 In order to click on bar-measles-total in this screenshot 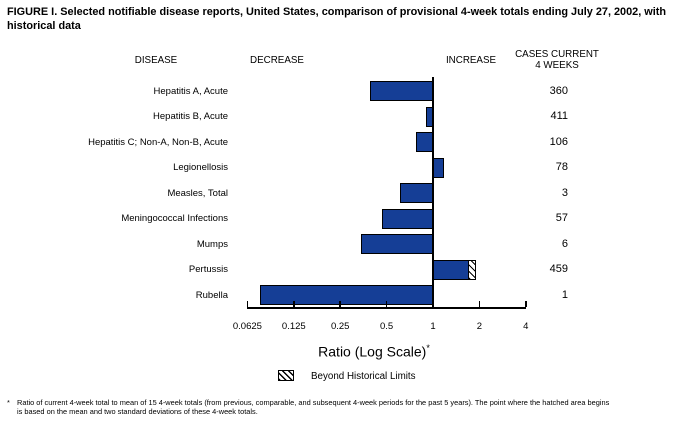, I will do `click(416, 193)`.